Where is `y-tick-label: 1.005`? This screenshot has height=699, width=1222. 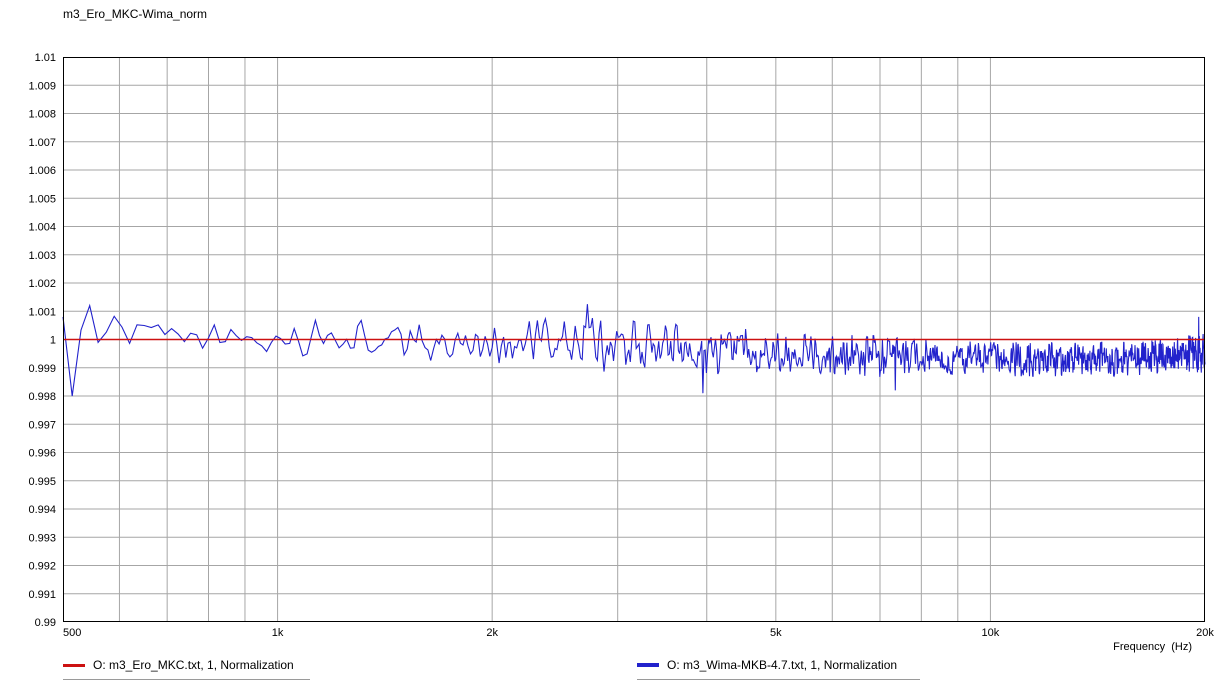 y-tick-label: 1.005 is located at coordinates (42, 199).